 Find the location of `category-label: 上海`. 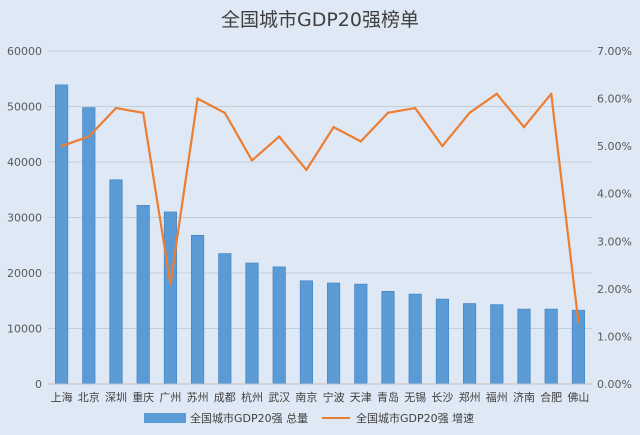

category-label: 上海 is located at coordinates (62, 397).